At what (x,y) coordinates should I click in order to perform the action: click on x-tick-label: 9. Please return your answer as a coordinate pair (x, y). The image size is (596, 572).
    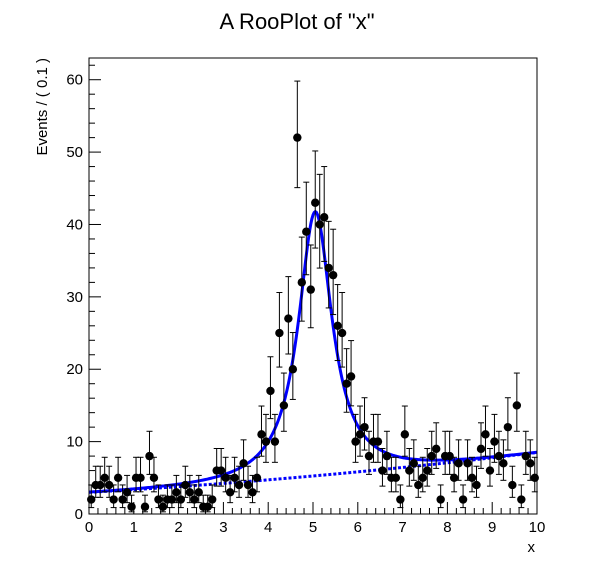
    Looking at the image, I should click on (492, 527).